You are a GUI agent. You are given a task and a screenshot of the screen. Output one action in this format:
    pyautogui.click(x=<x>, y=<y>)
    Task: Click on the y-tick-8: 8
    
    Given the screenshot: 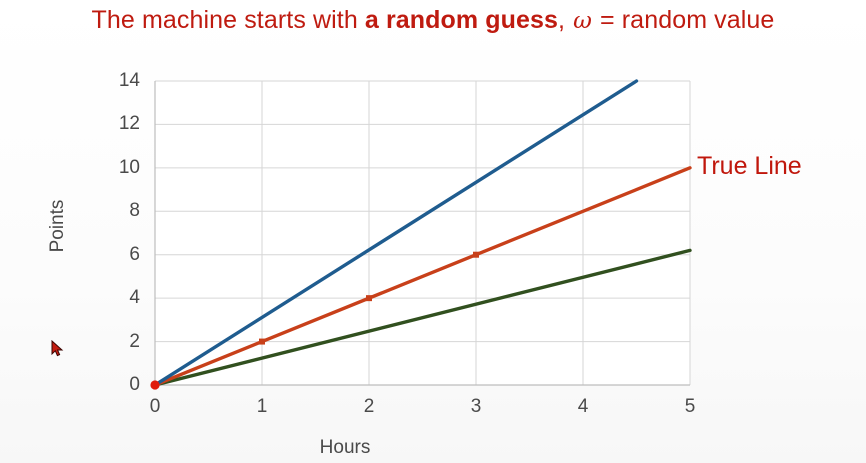 What is the action you would take?
    pyautogui.click(x=134, y=210)
    